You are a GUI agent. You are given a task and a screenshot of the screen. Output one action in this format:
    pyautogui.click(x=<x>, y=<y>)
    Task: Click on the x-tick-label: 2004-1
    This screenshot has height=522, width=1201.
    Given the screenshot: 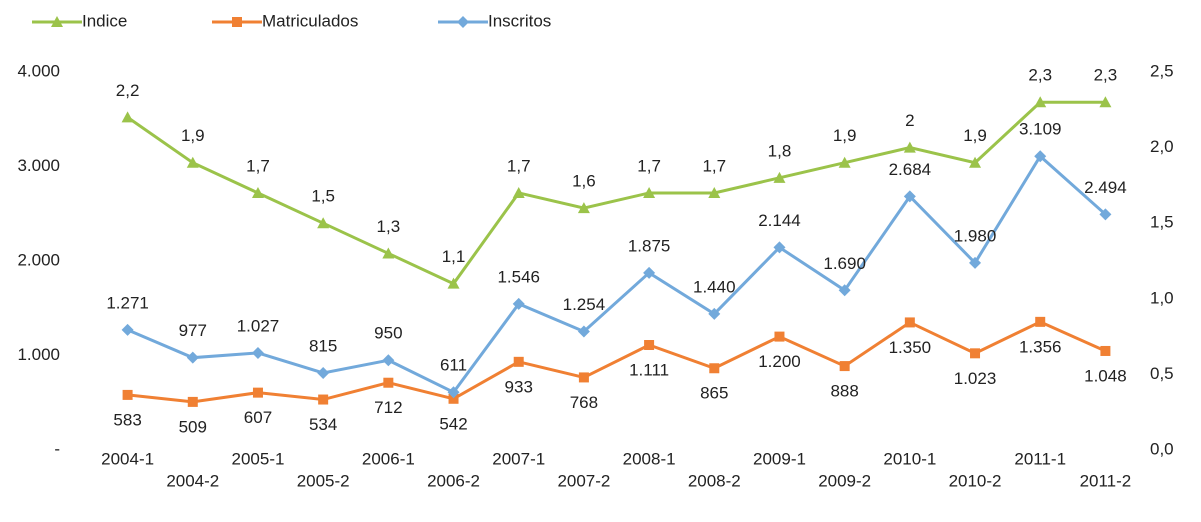 What is the action you would take?
    pyautogui.click(x=127, y=458)
    